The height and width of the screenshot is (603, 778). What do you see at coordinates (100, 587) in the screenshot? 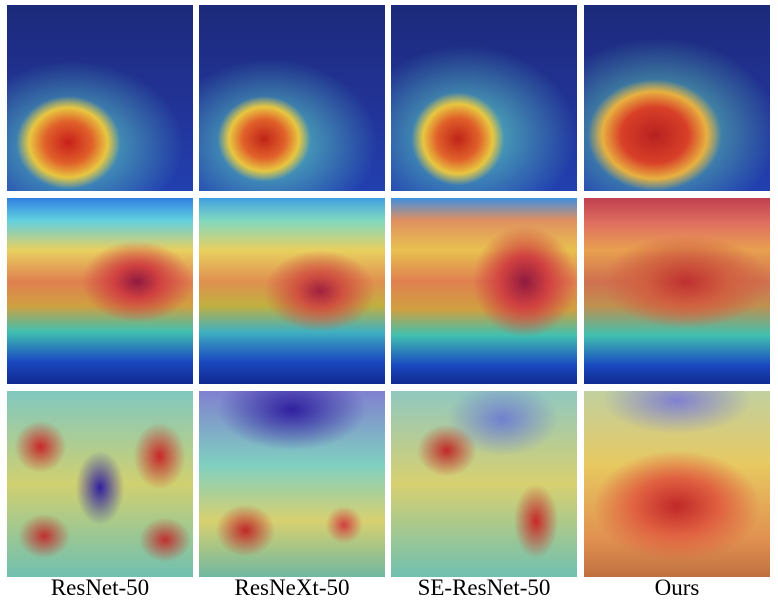
I see `column-label: ResNet-50` at bounding box center [100, 587].